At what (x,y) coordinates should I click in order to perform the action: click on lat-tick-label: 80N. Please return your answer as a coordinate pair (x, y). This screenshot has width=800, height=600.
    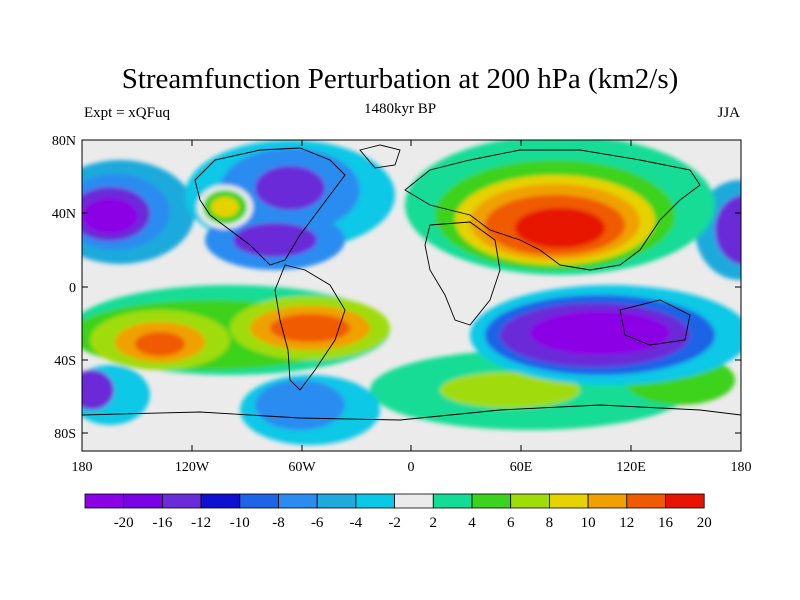
    Looking at the image, I should click on (64, 141).